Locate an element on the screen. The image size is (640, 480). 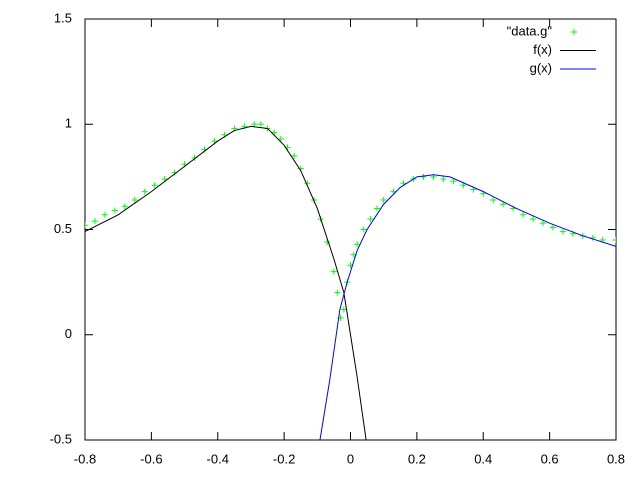
x-tick-label: 0.8 is located at coordinates (616, 458).